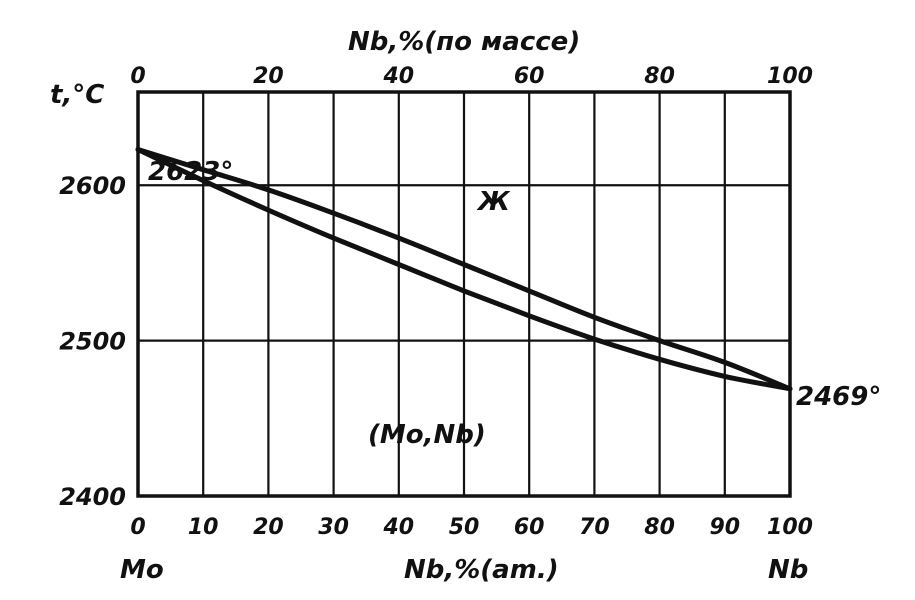 This screenshot has width=915, height=600. I want to click on y-axis-label: t,°C, so click(77, 95).